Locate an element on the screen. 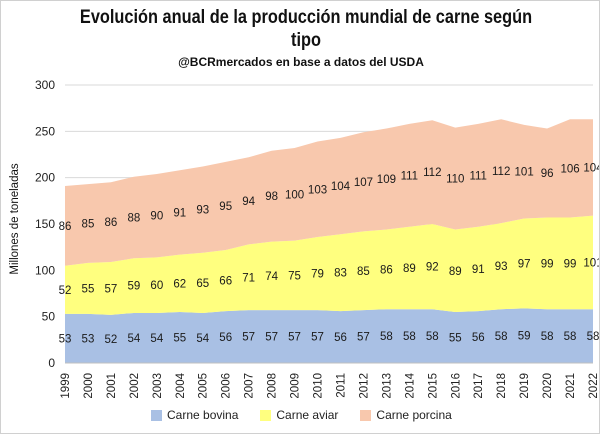 Image resolution: width=600 pixels, height=434 pixels. data-label: 90 is located at coordinates (156, 217).